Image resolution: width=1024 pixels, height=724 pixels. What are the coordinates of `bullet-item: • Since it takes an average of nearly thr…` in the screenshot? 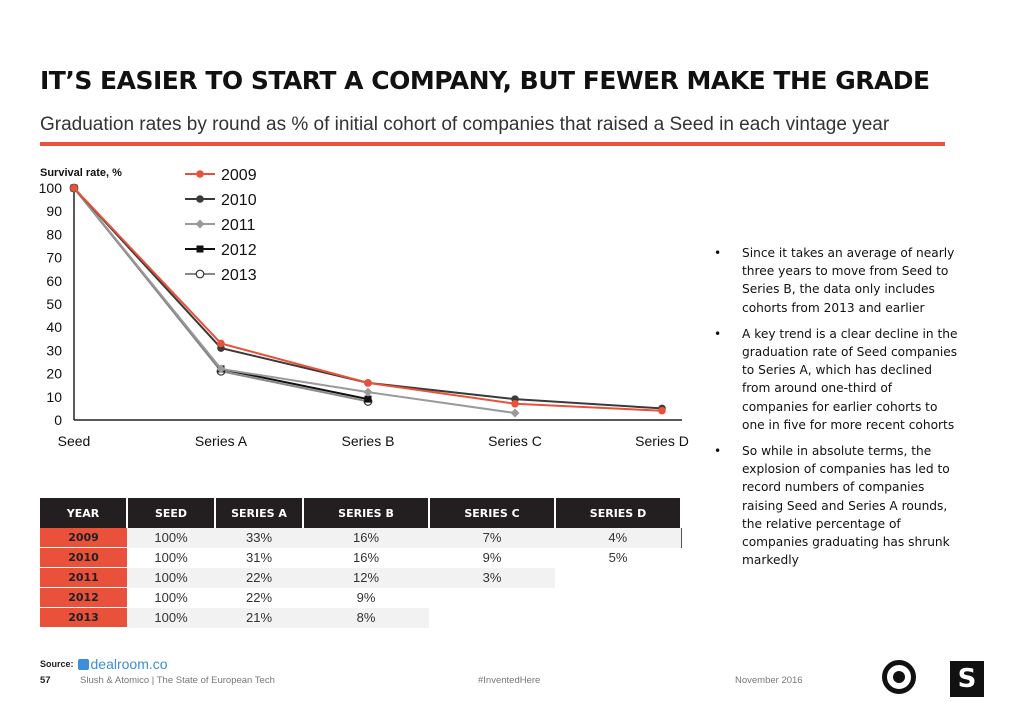 It's located at (837, 280).